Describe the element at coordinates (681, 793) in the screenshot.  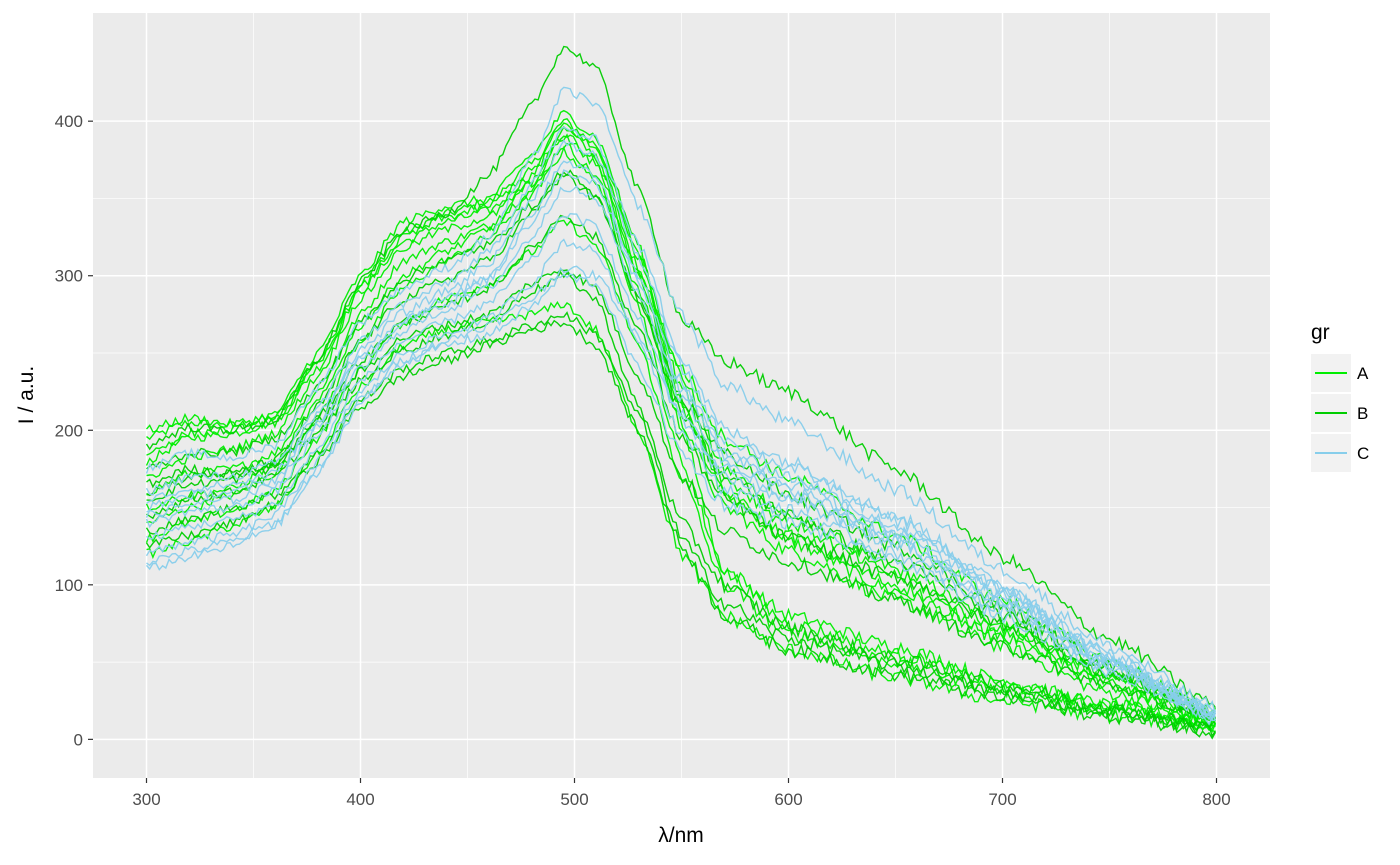
I see `x-axis: 300 400 500 600 700 800` at that location.